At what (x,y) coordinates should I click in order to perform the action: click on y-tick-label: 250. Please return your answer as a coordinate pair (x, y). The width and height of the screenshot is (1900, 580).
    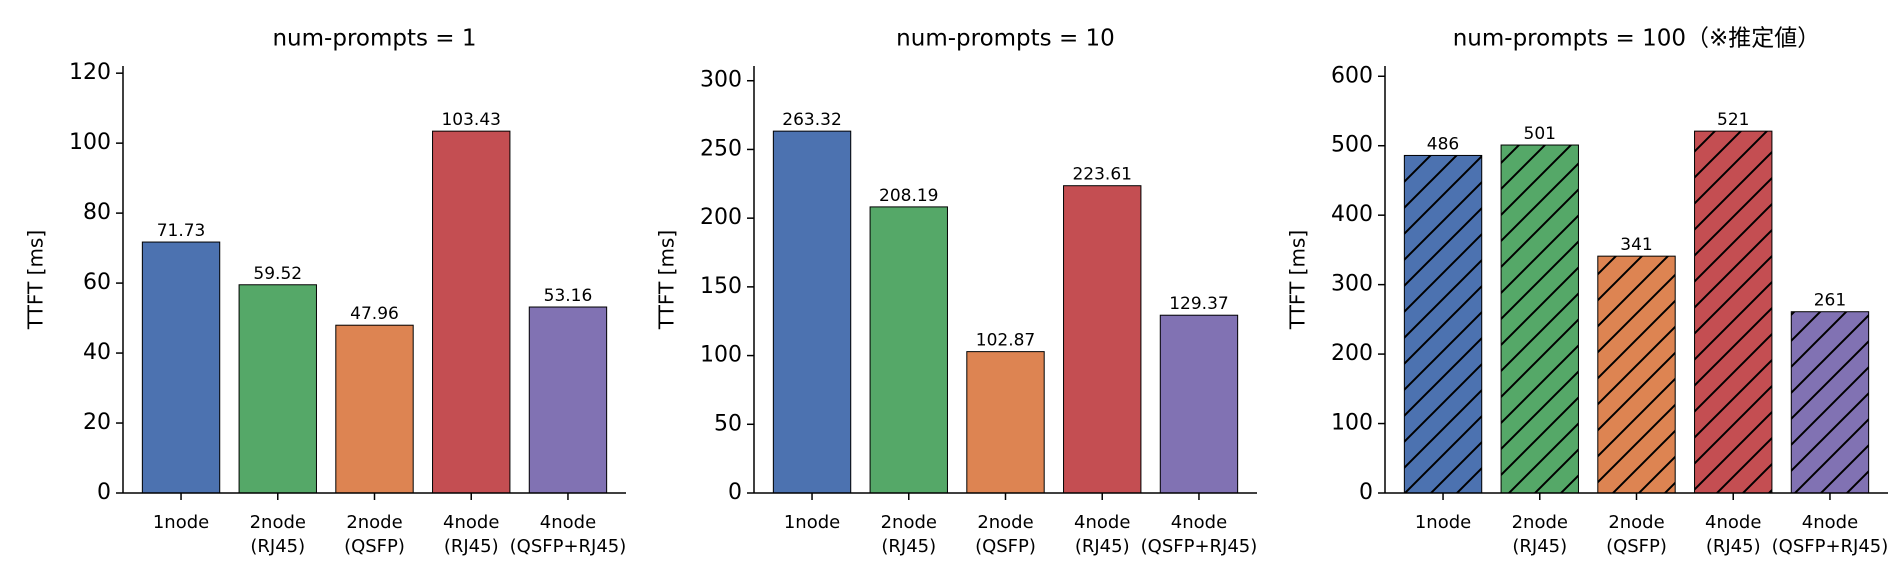
    Looking at the image, I should click on (721, 148).